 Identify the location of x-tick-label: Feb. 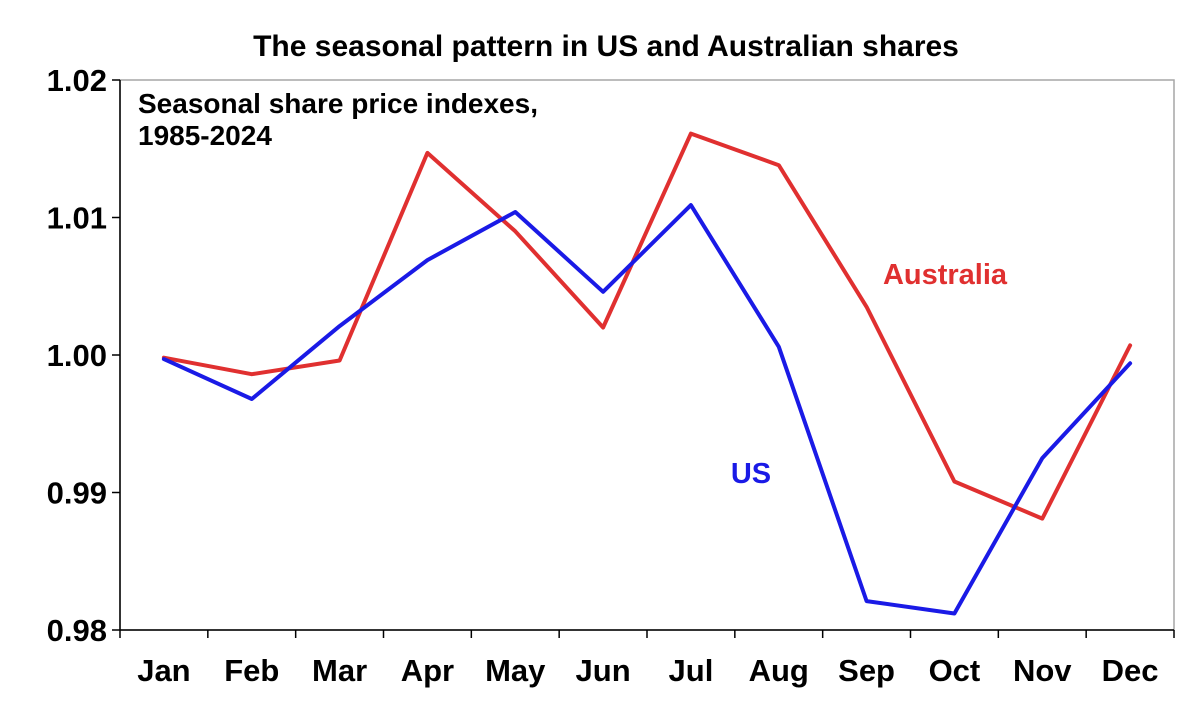
(251, 670).